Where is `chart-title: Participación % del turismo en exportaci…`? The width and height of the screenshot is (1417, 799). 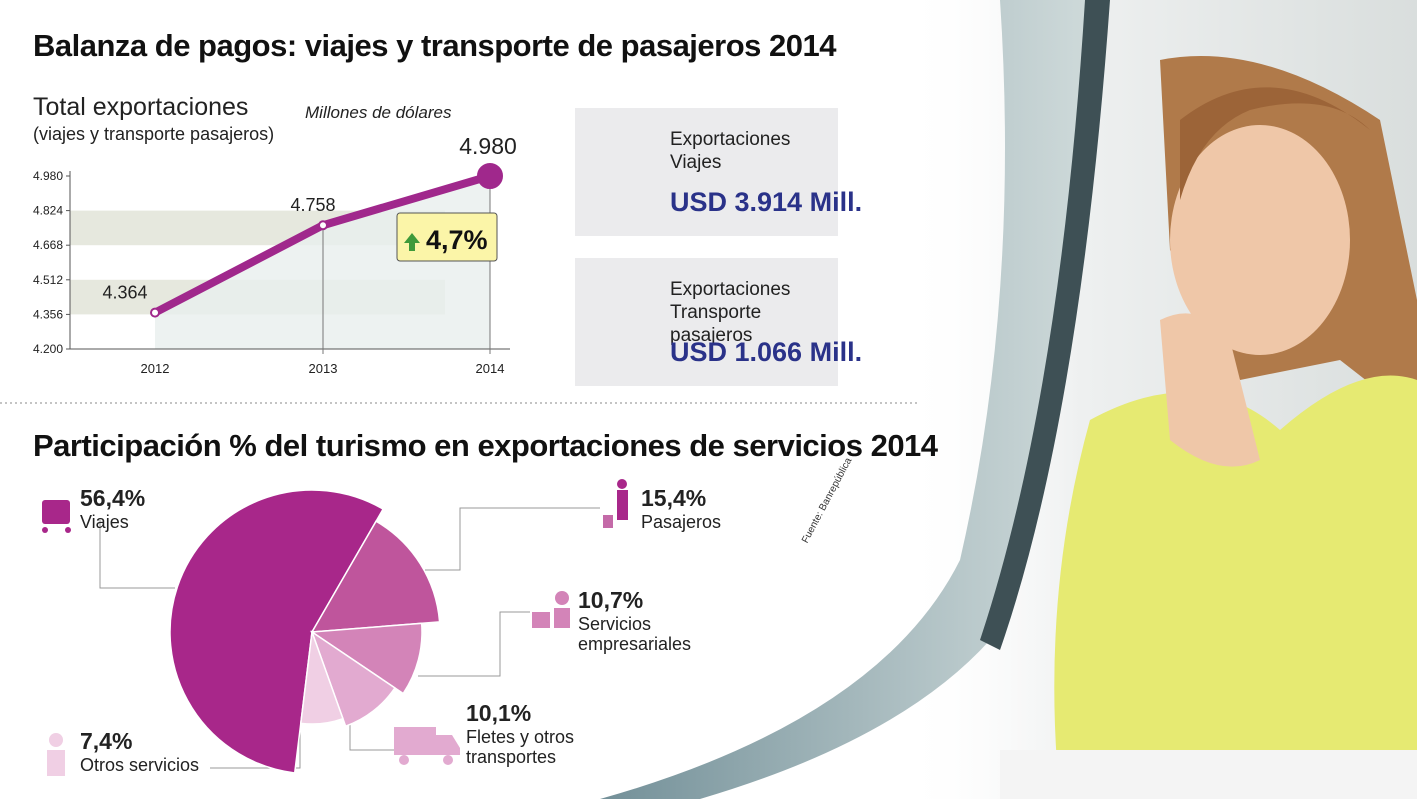
chart-title: Participación % del turismo en exportaci… is located at coordinates (485, 445).